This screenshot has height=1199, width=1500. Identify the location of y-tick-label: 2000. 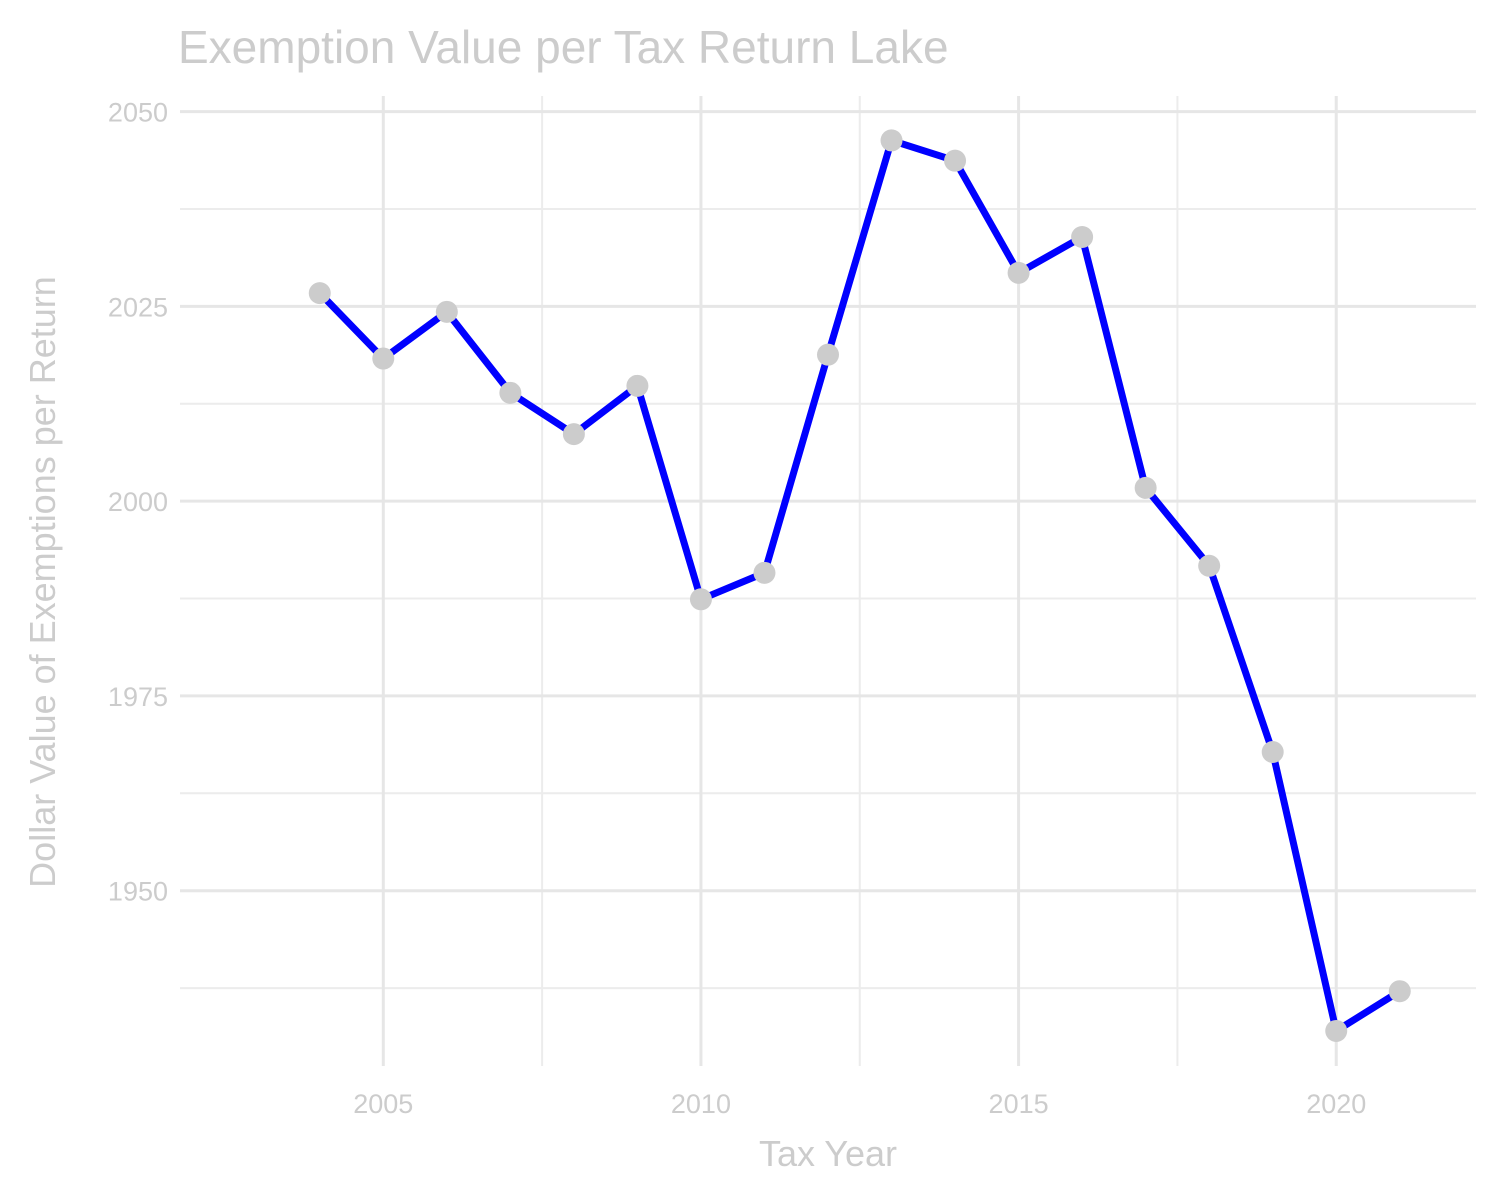
(138, 502).